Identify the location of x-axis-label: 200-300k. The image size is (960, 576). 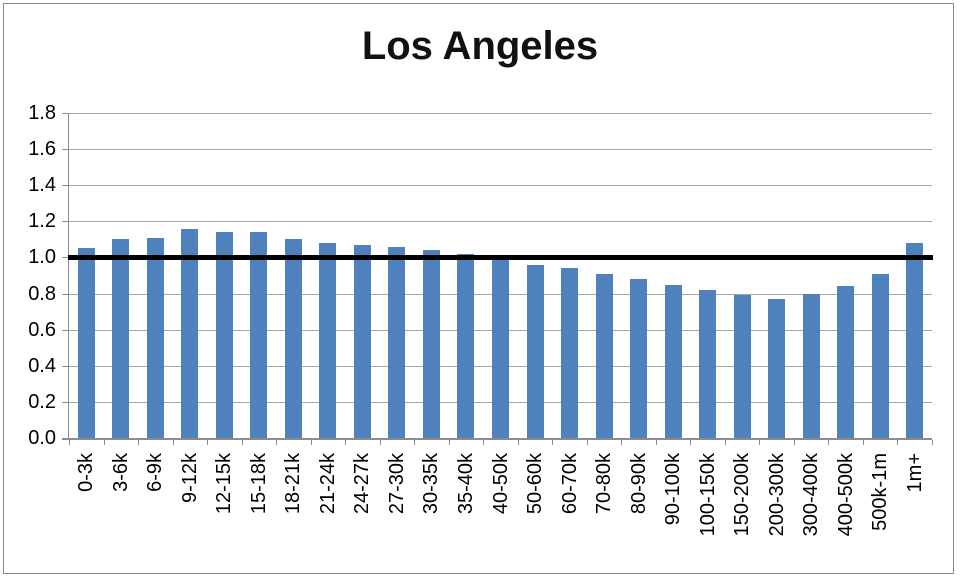
(777, 495).